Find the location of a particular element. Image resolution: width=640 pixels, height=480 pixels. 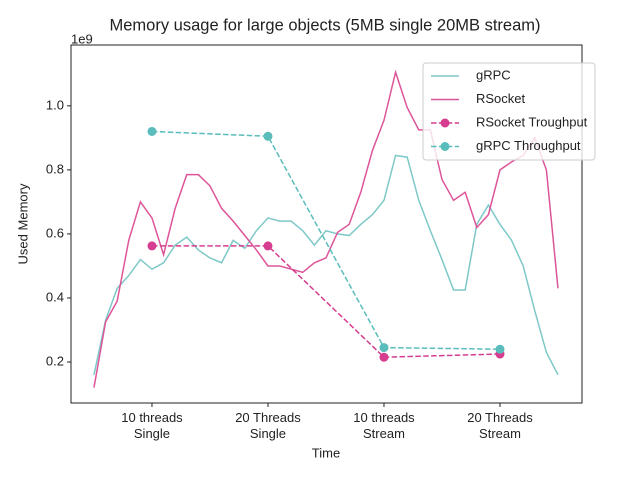

legend-label: RSocket is located at coordinates (501, 98).